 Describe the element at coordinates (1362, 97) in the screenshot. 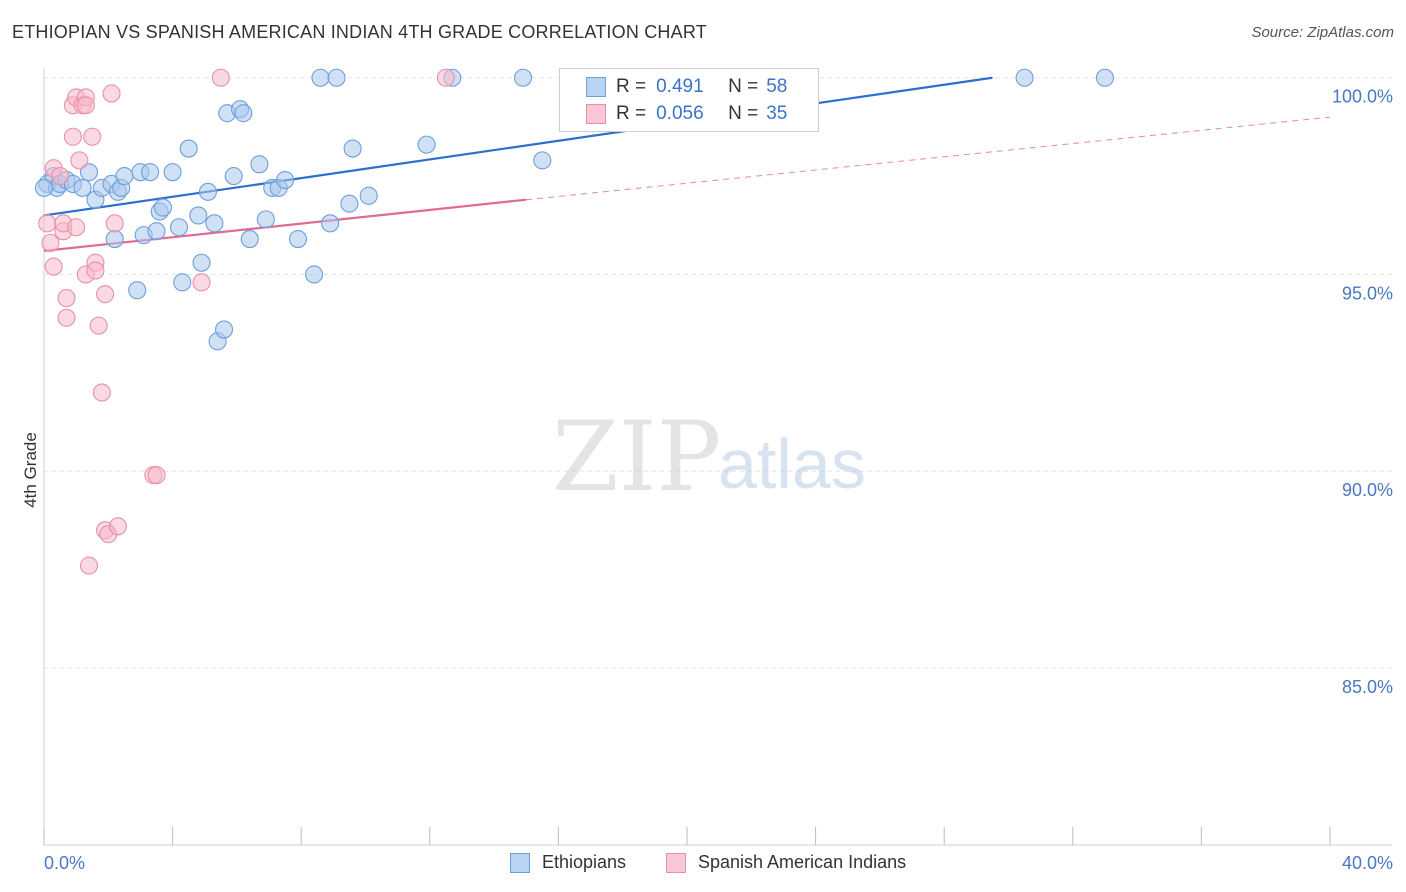

I see `y-tick-label: 100.0%` at that location.